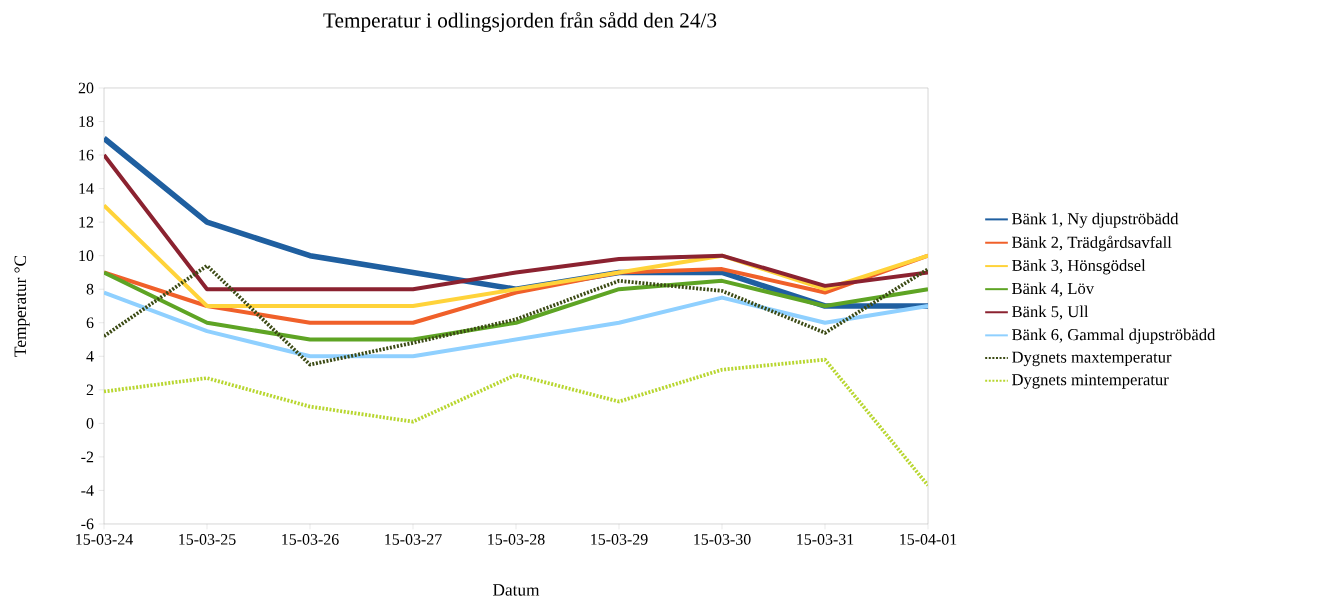 This screenshot has width=1333, height=599. What do you see at coordinates (310, 539) in the screenshot?
I see `x-tick-label: 15-03-26` at bounding box center [310, 539].